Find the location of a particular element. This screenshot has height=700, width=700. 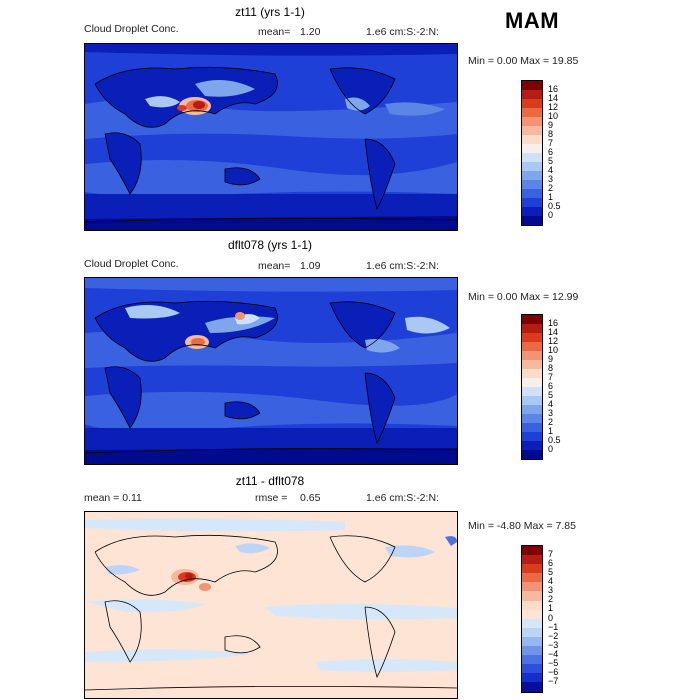

panel-1-colorbar-label: 9 is located at coordinates (551, 125).